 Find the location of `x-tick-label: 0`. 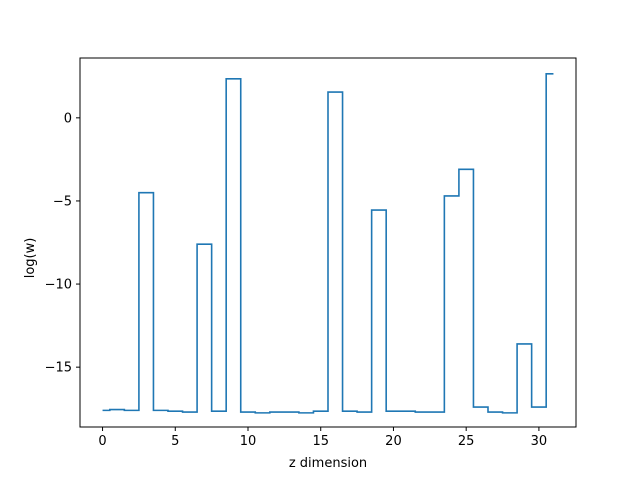

x-tick-label: 0 is located at coordinates (102, 441).